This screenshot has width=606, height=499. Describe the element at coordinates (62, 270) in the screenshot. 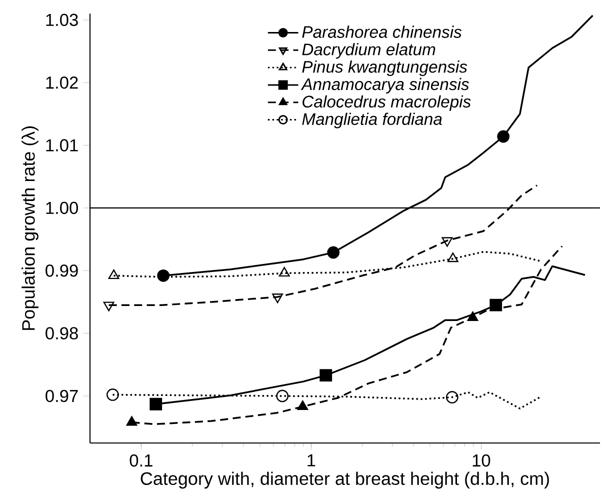

I see `y-tick-label: 0.99` at that location.